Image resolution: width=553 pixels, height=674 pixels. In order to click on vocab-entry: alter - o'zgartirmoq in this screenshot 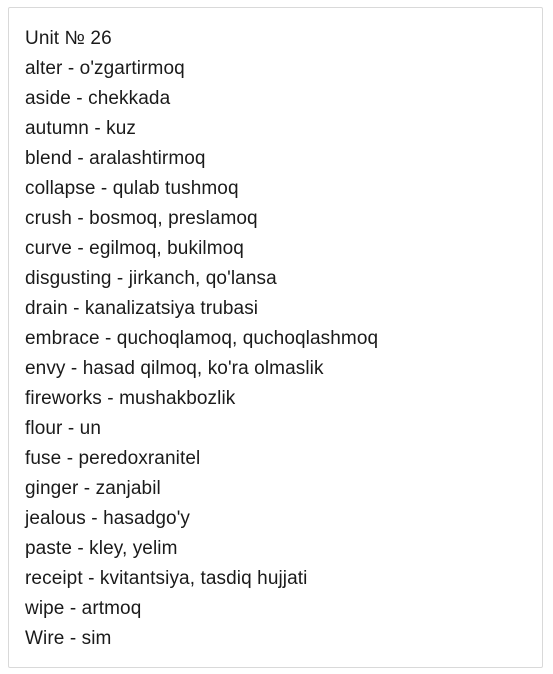, I will do `click(105, 68)`.